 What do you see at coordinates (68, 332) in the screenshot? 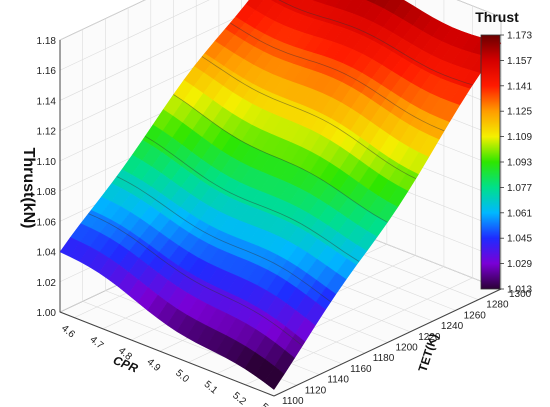
I see `x-tick-label: 4.6` at bounding box center [68, 332].